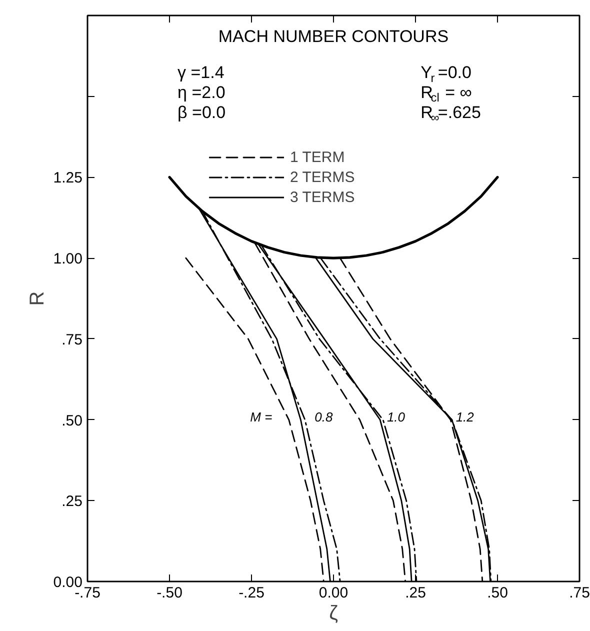 The image size is (590, 631). Describe the element at coordinates (579, 593) in the screenshot. I see `x-tick-label: .75` at that location.